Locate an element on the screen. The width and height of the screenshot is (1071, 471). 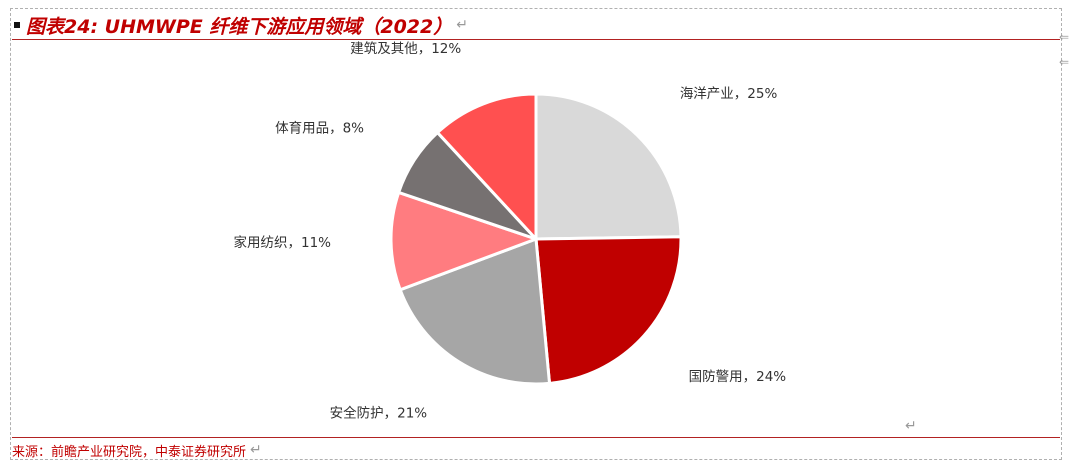
source-bar: 来源：前瞻产业研究院，中泰证券研究所 ↵ is located at coordinates (536, 449).